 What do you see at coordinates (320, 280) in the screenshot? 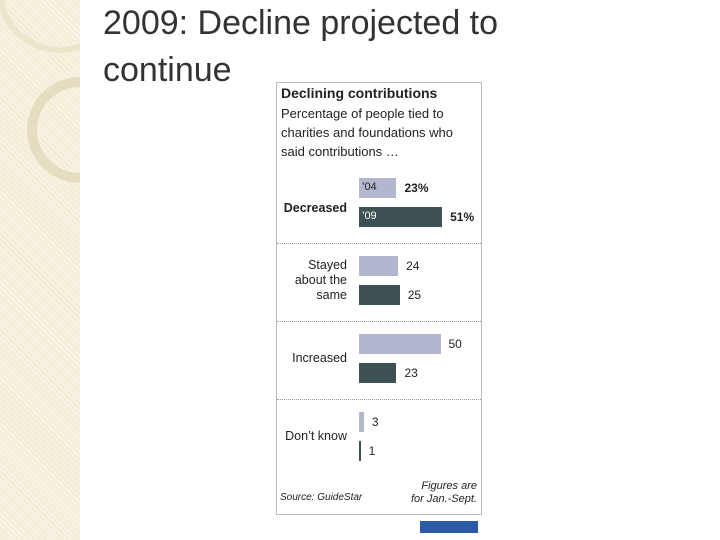
I see `category-label: Stayed about the same` at bounding box center [320, 280].